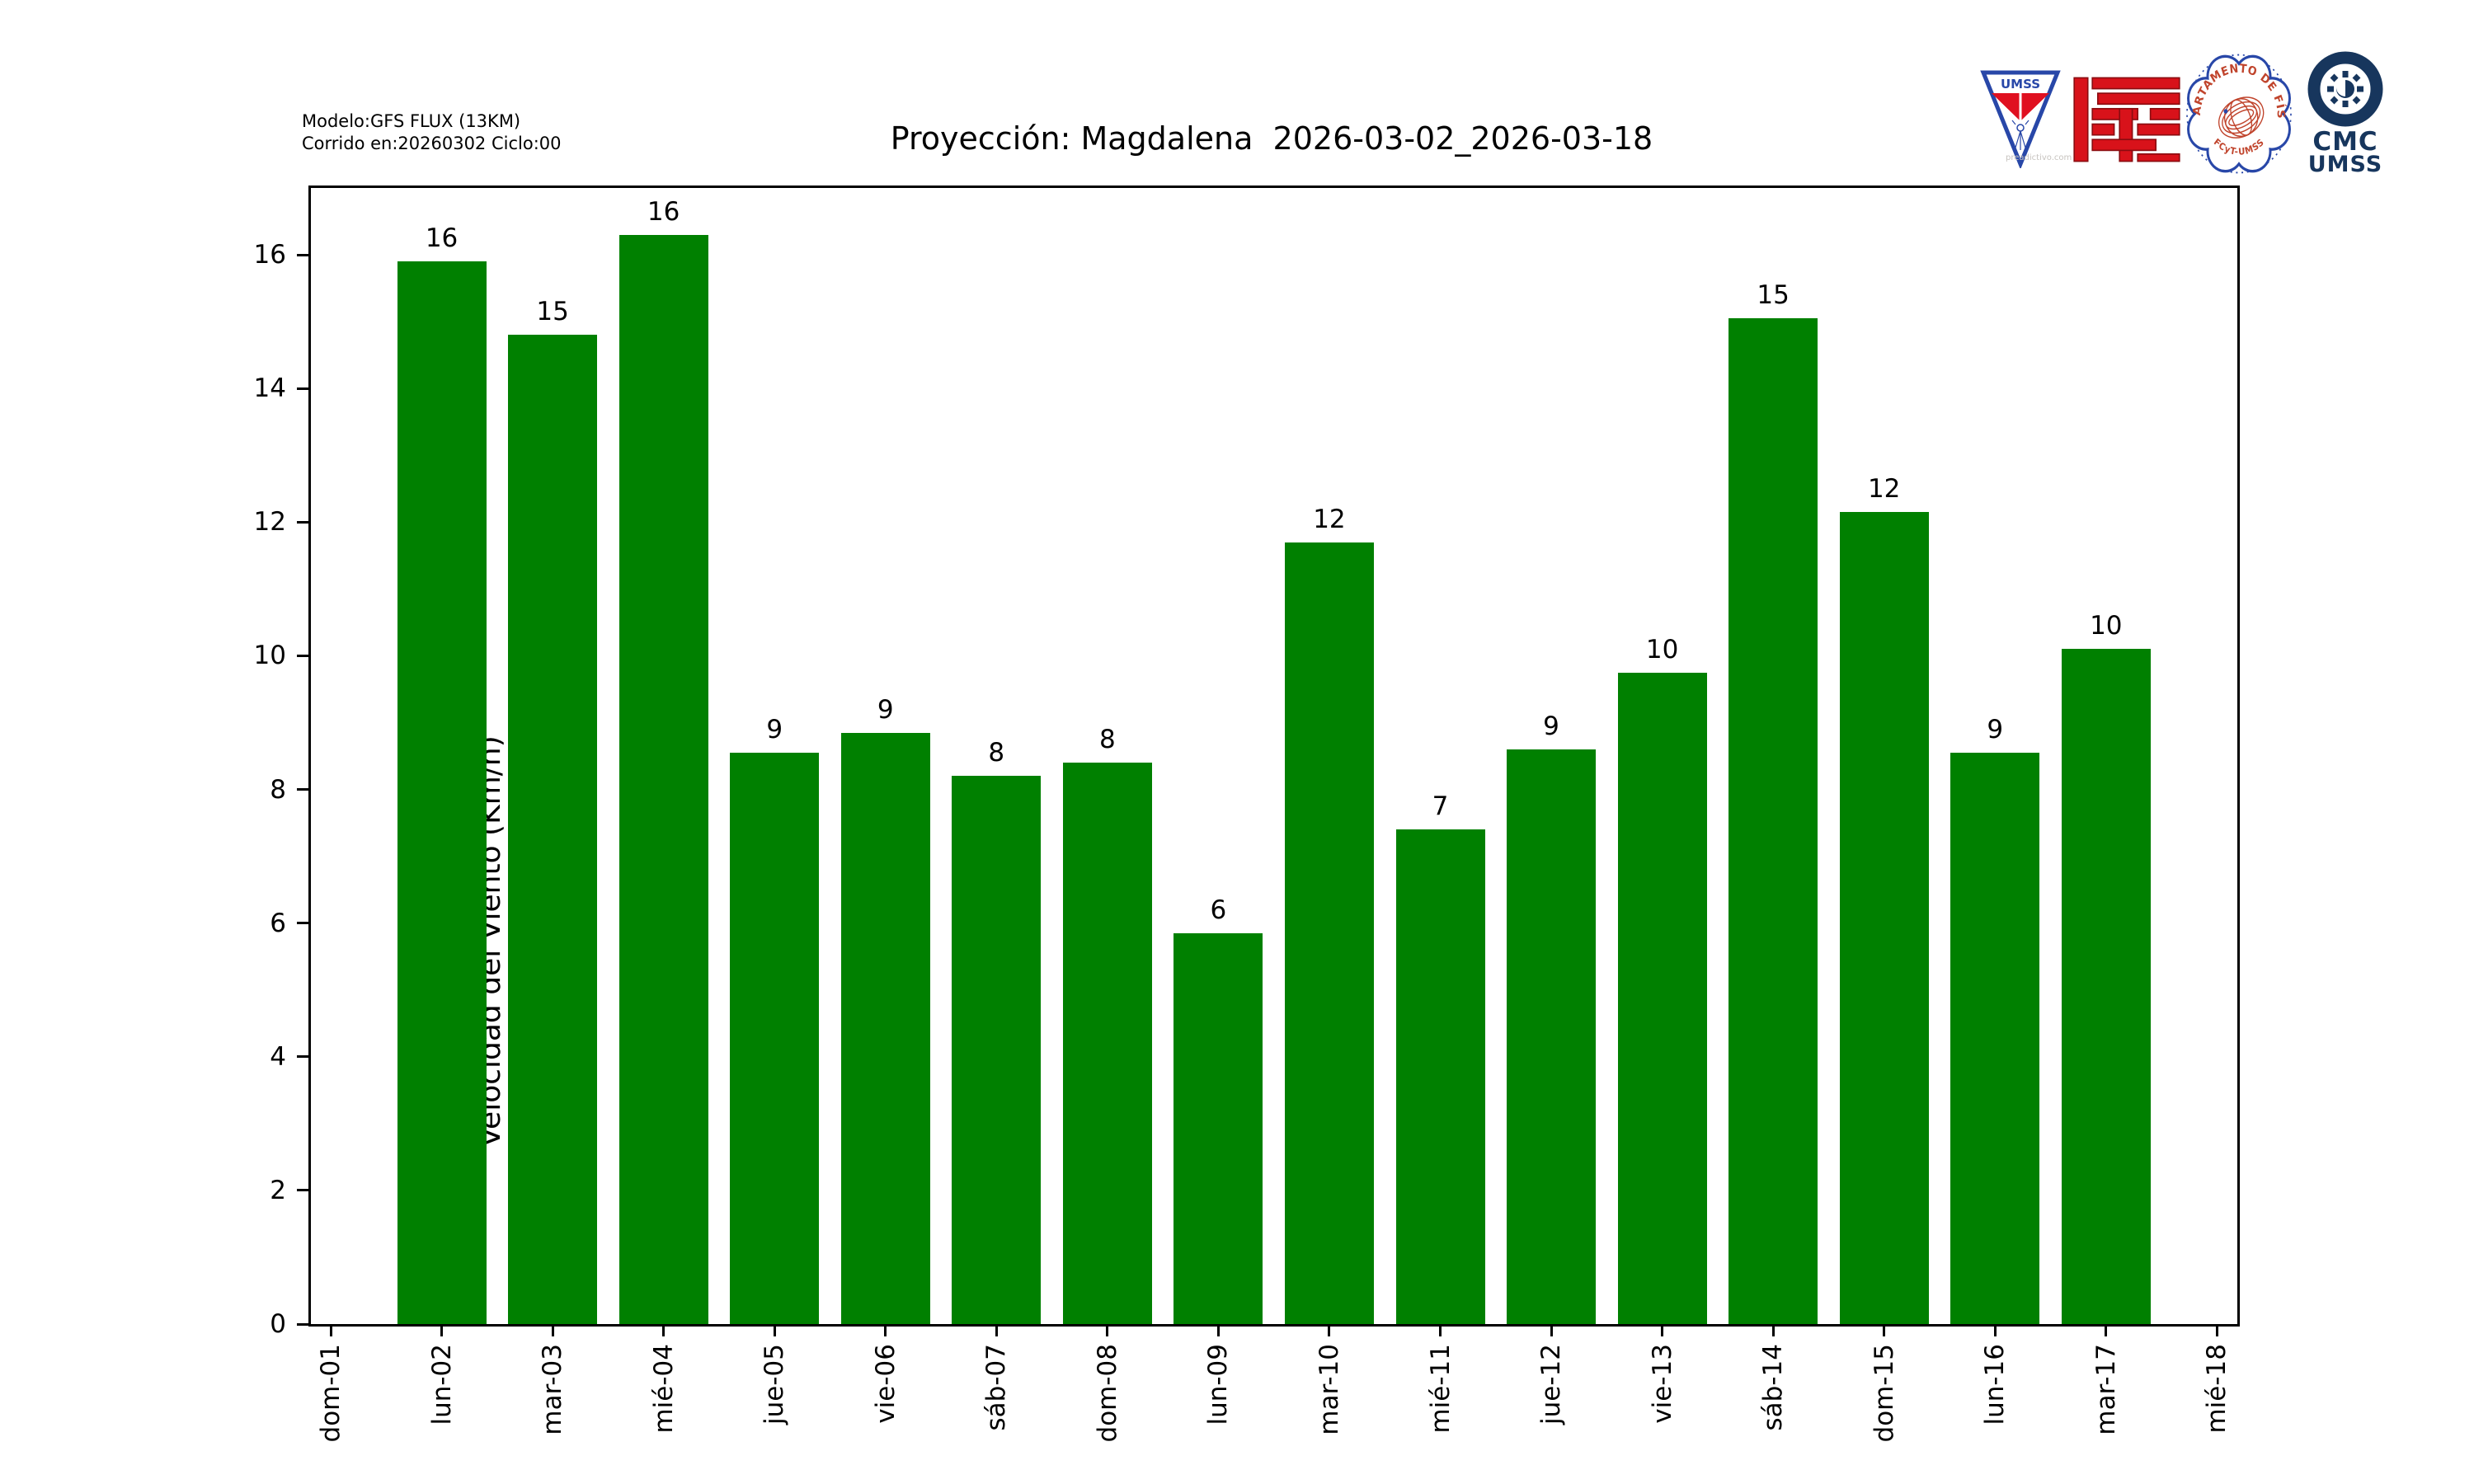 The height and width of the screenshot is (1484, 2474). Describe the element at coordinates (663, 1389) in the screenshot. I see `x-tick-label: mié-04` at that location.